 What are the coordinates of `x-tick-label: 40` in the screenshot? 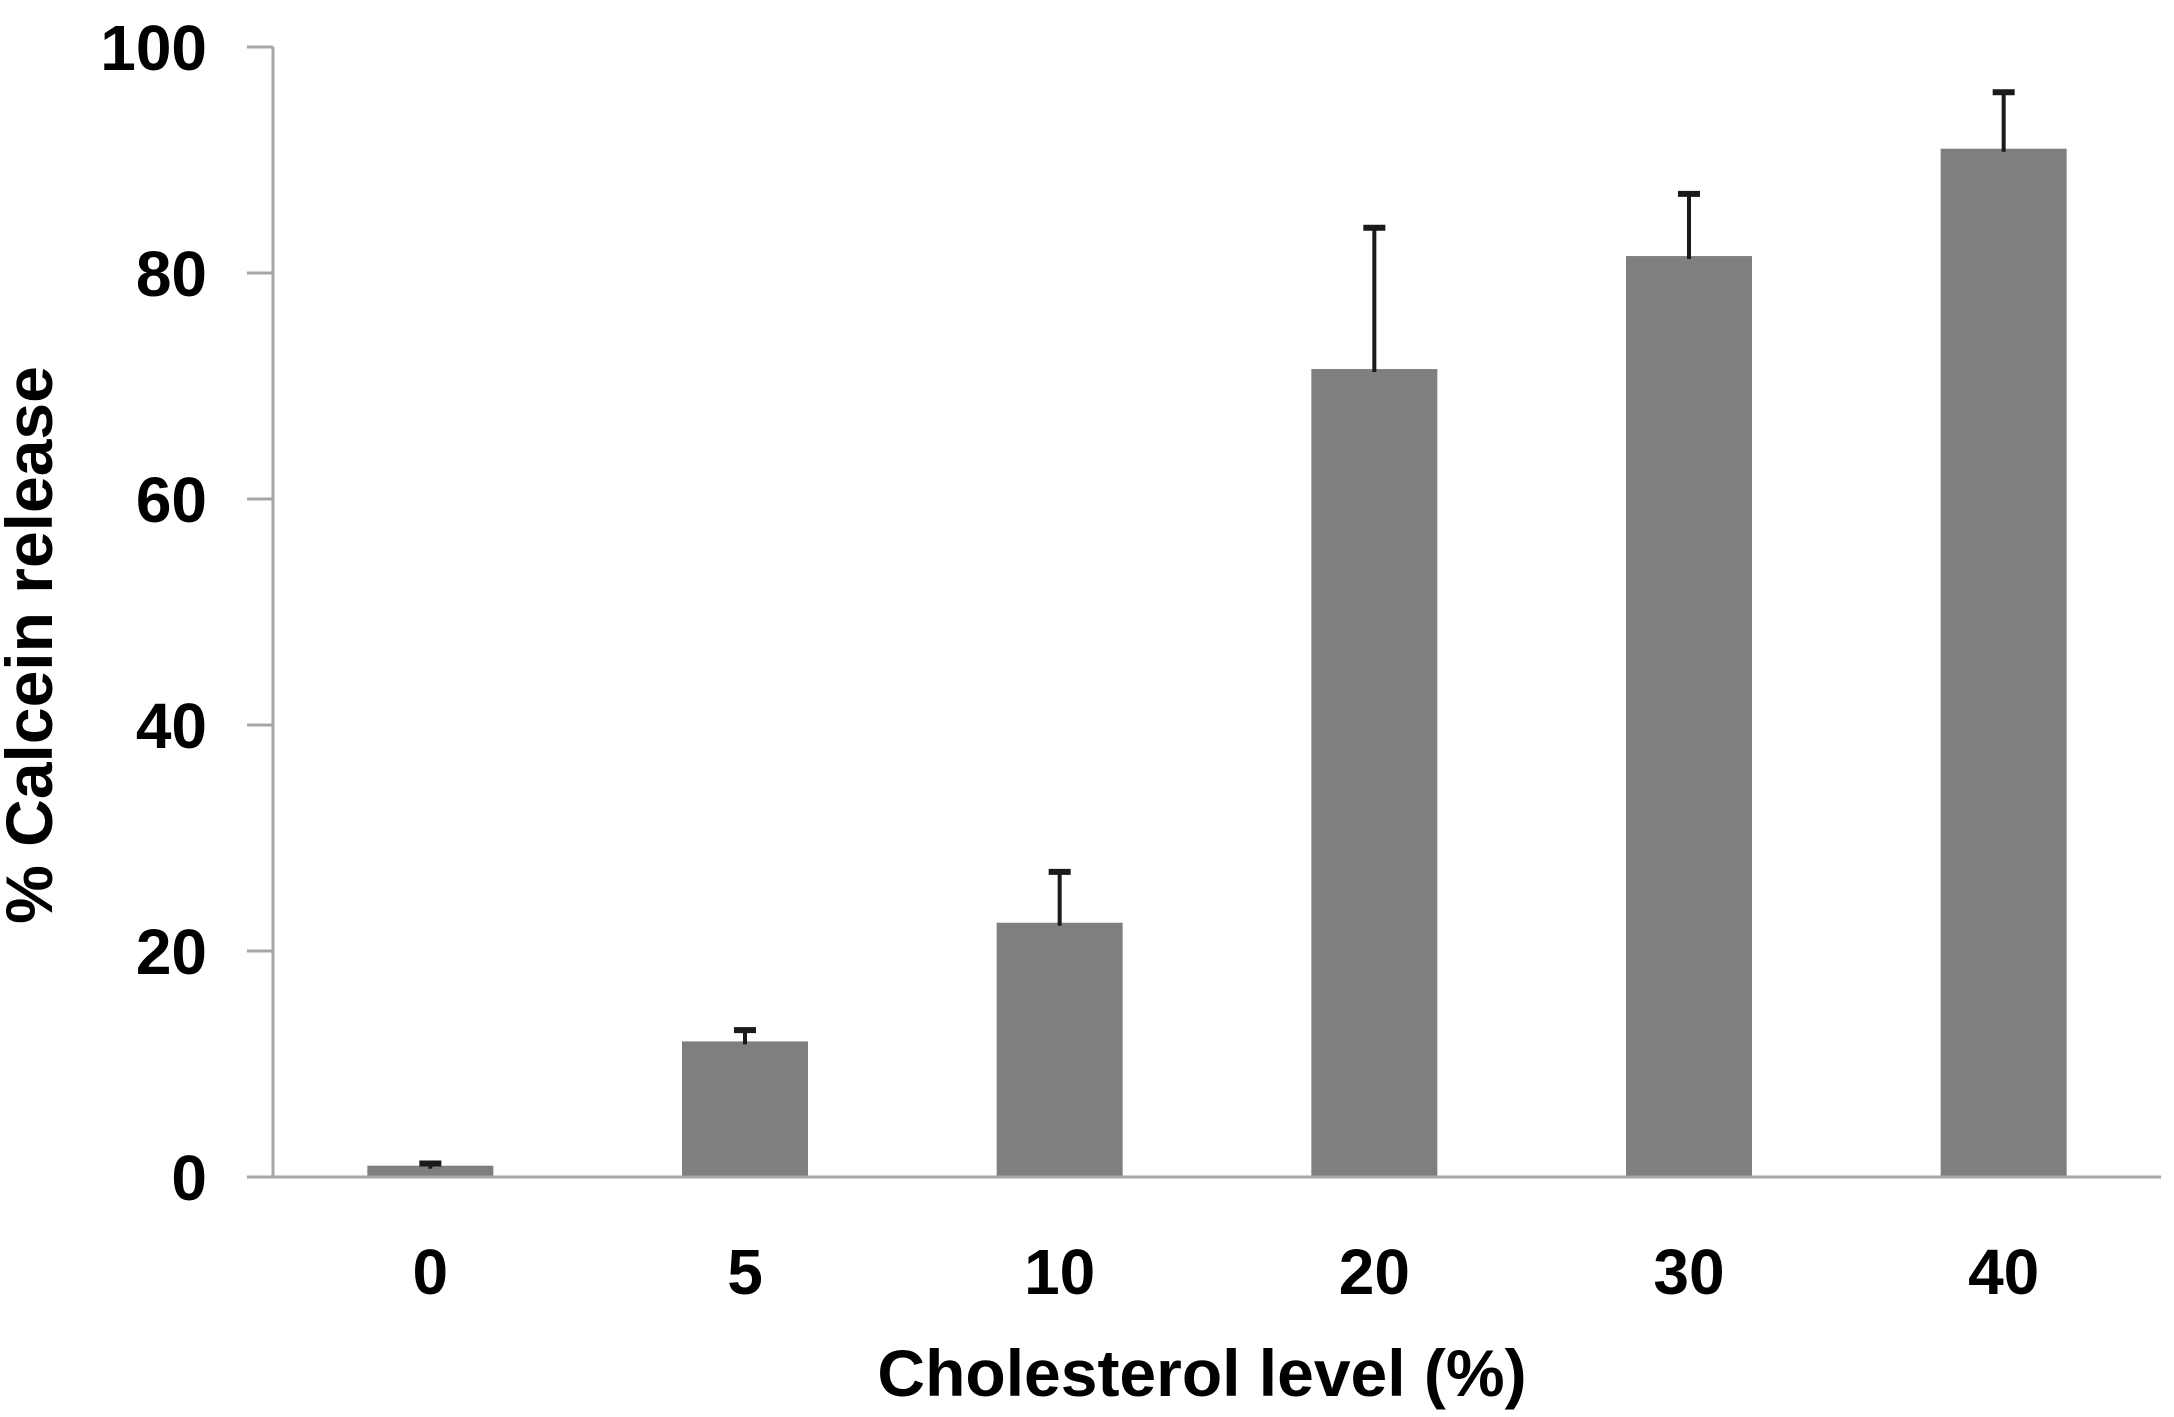 It's located at (2003, 1272).